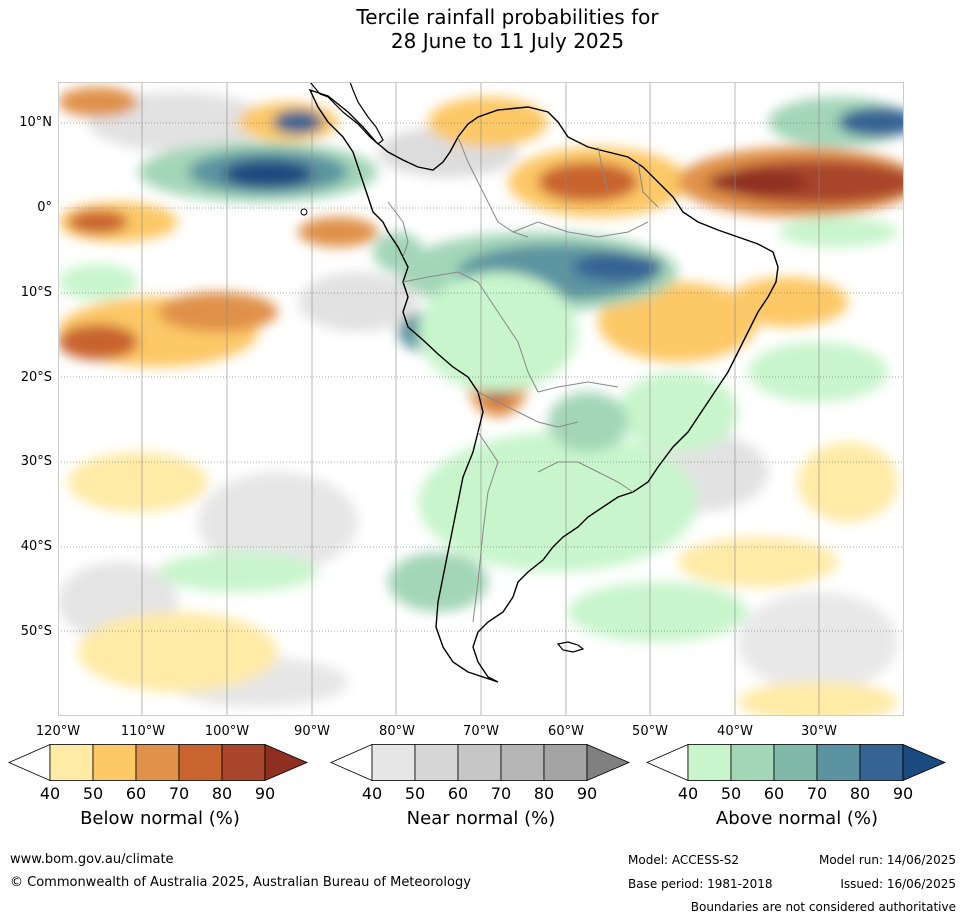 This screenshot has height=919, width=965. Describe the element at coordinates (160, 818) in the screenshot. I see `colorbar-label-below: Below normal (%)` at that location.